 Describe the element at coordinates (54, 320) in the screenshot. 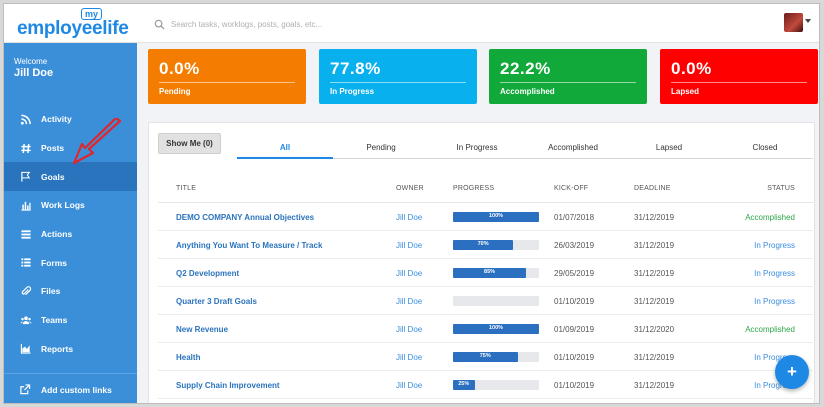

I see `sidebar-item-label: Teams` at that location.